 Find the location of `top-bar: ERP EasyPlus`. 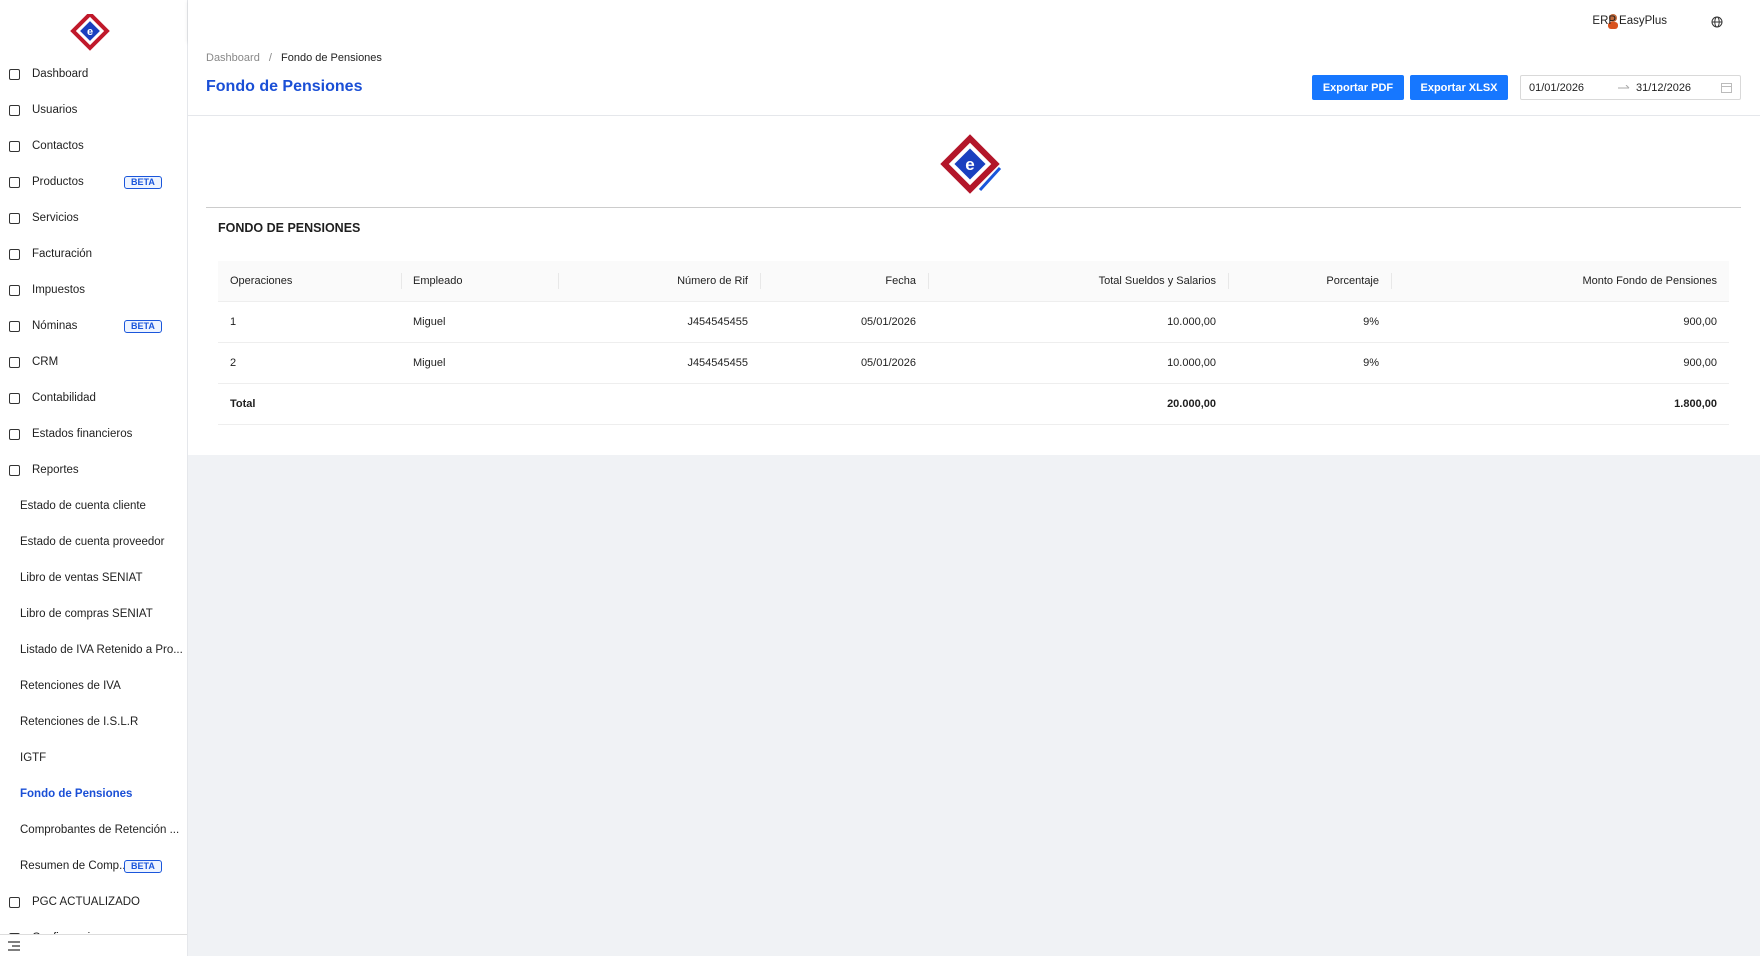

top-bar: ERP EasyPlus is located at coordinates (974, 21).